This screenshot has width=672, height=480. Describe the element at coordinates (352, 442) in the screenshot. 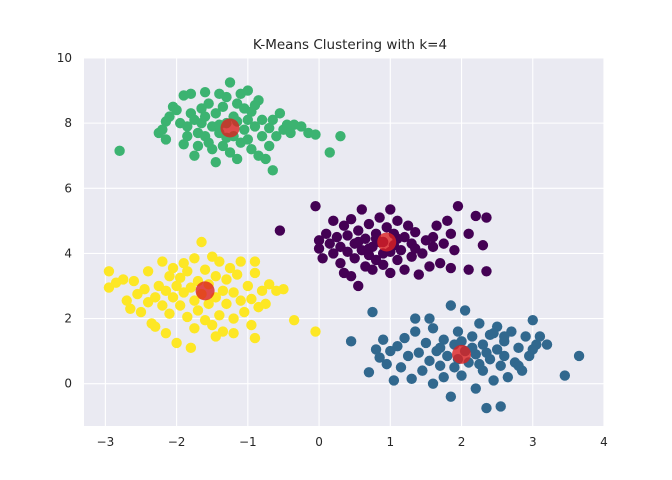

I see `x-axis-ticks: −3 −2 −1 0 1 2 3 4` at that location.